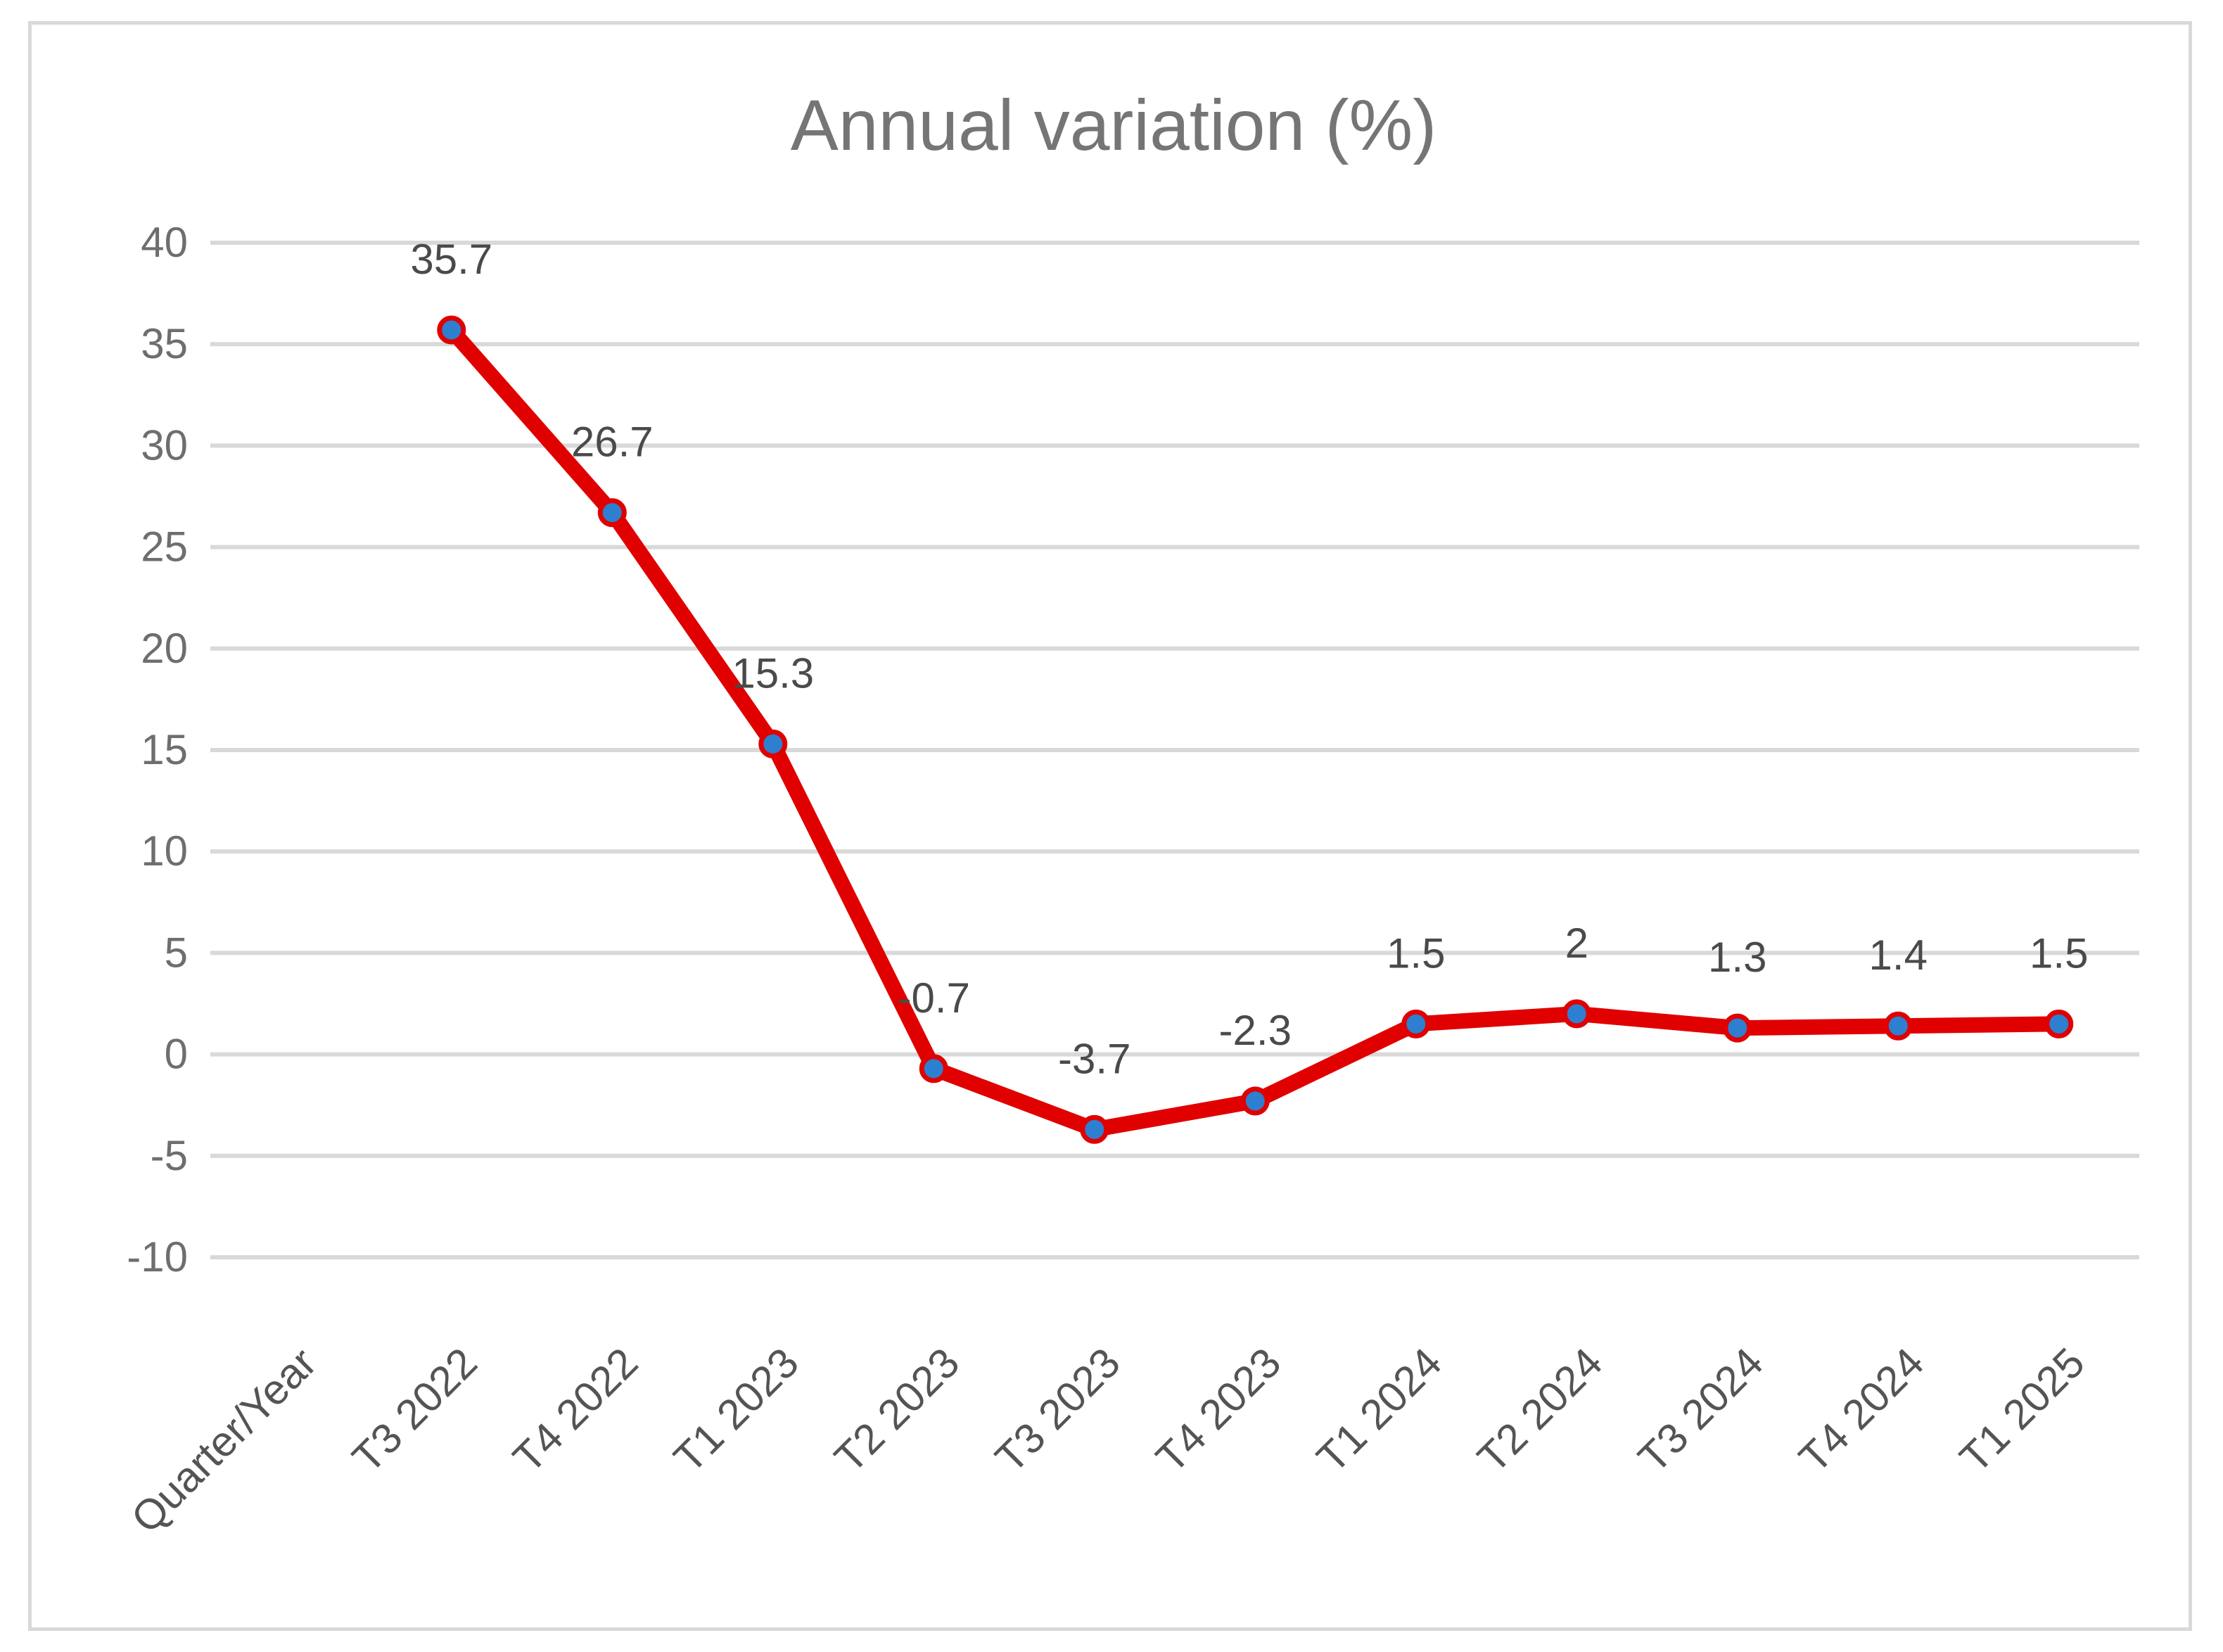 This screenshot has height=1652, width=2223. What do you see at coordinates (1899, 955) in the screenshot?
I see `data-label: 1.4` at bounding box center [1899, 955].